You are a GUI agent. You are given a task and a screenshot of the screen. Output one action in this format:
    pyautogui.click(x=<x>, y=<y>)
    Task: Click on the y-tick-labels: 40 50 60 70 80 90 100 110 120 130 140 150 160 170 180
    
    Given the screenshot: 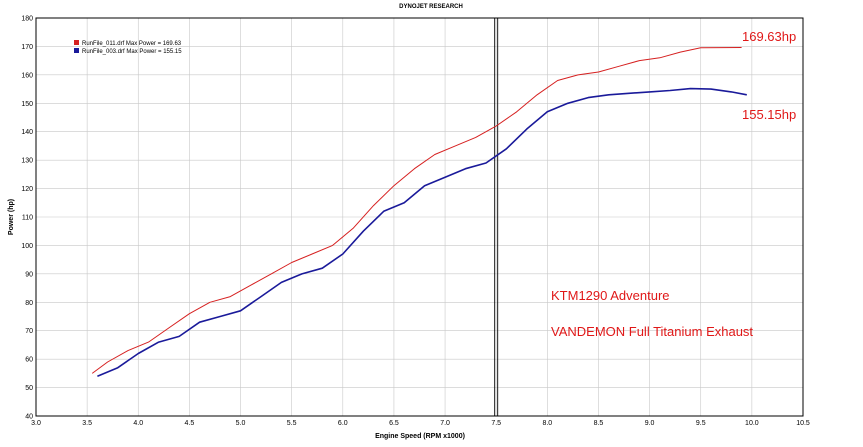 What is the action you would take?
    pyautogui.click(x=27, y=218)
    